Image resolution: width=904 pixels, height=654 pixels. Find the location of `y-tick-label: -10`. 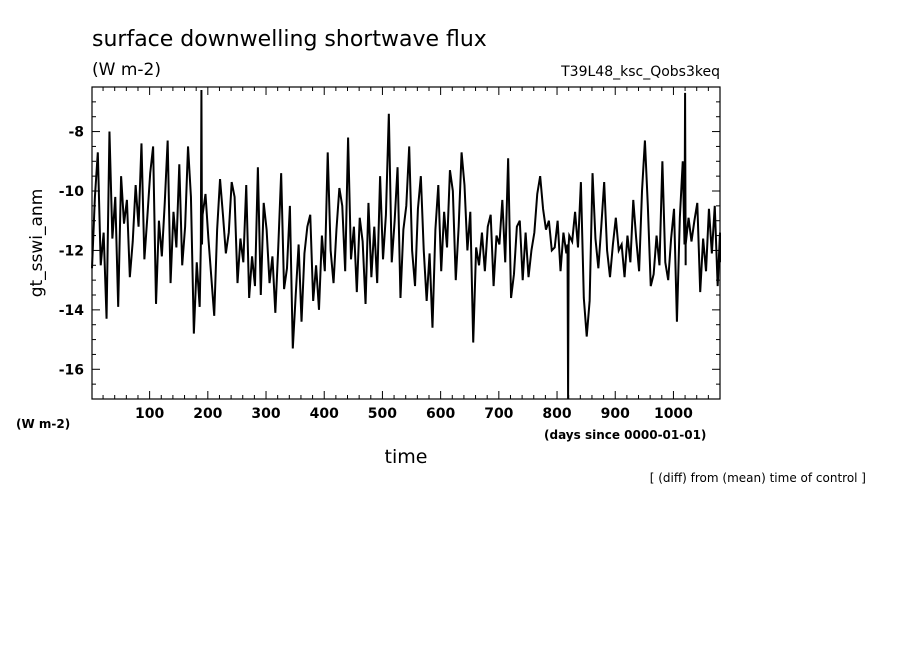

y-tick-label: -10 is located at coordinates (72, 192).